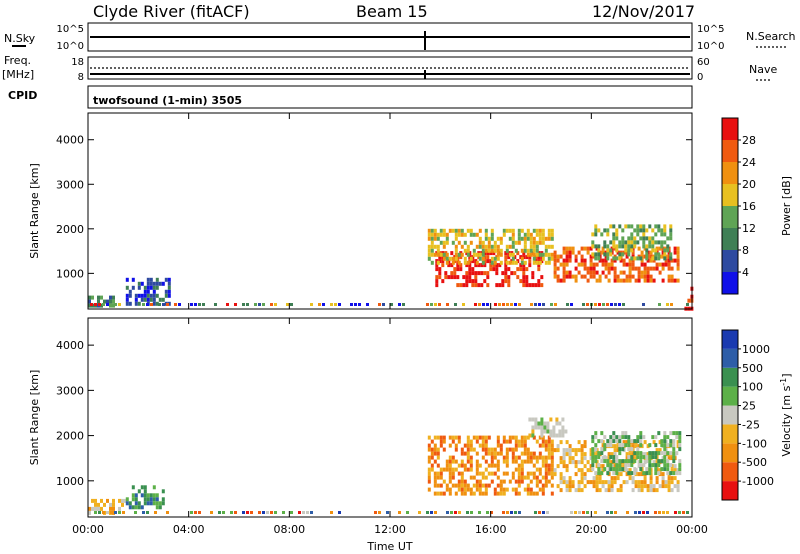  I want to click on x-tick-label: 08:00, so click(289, 529).